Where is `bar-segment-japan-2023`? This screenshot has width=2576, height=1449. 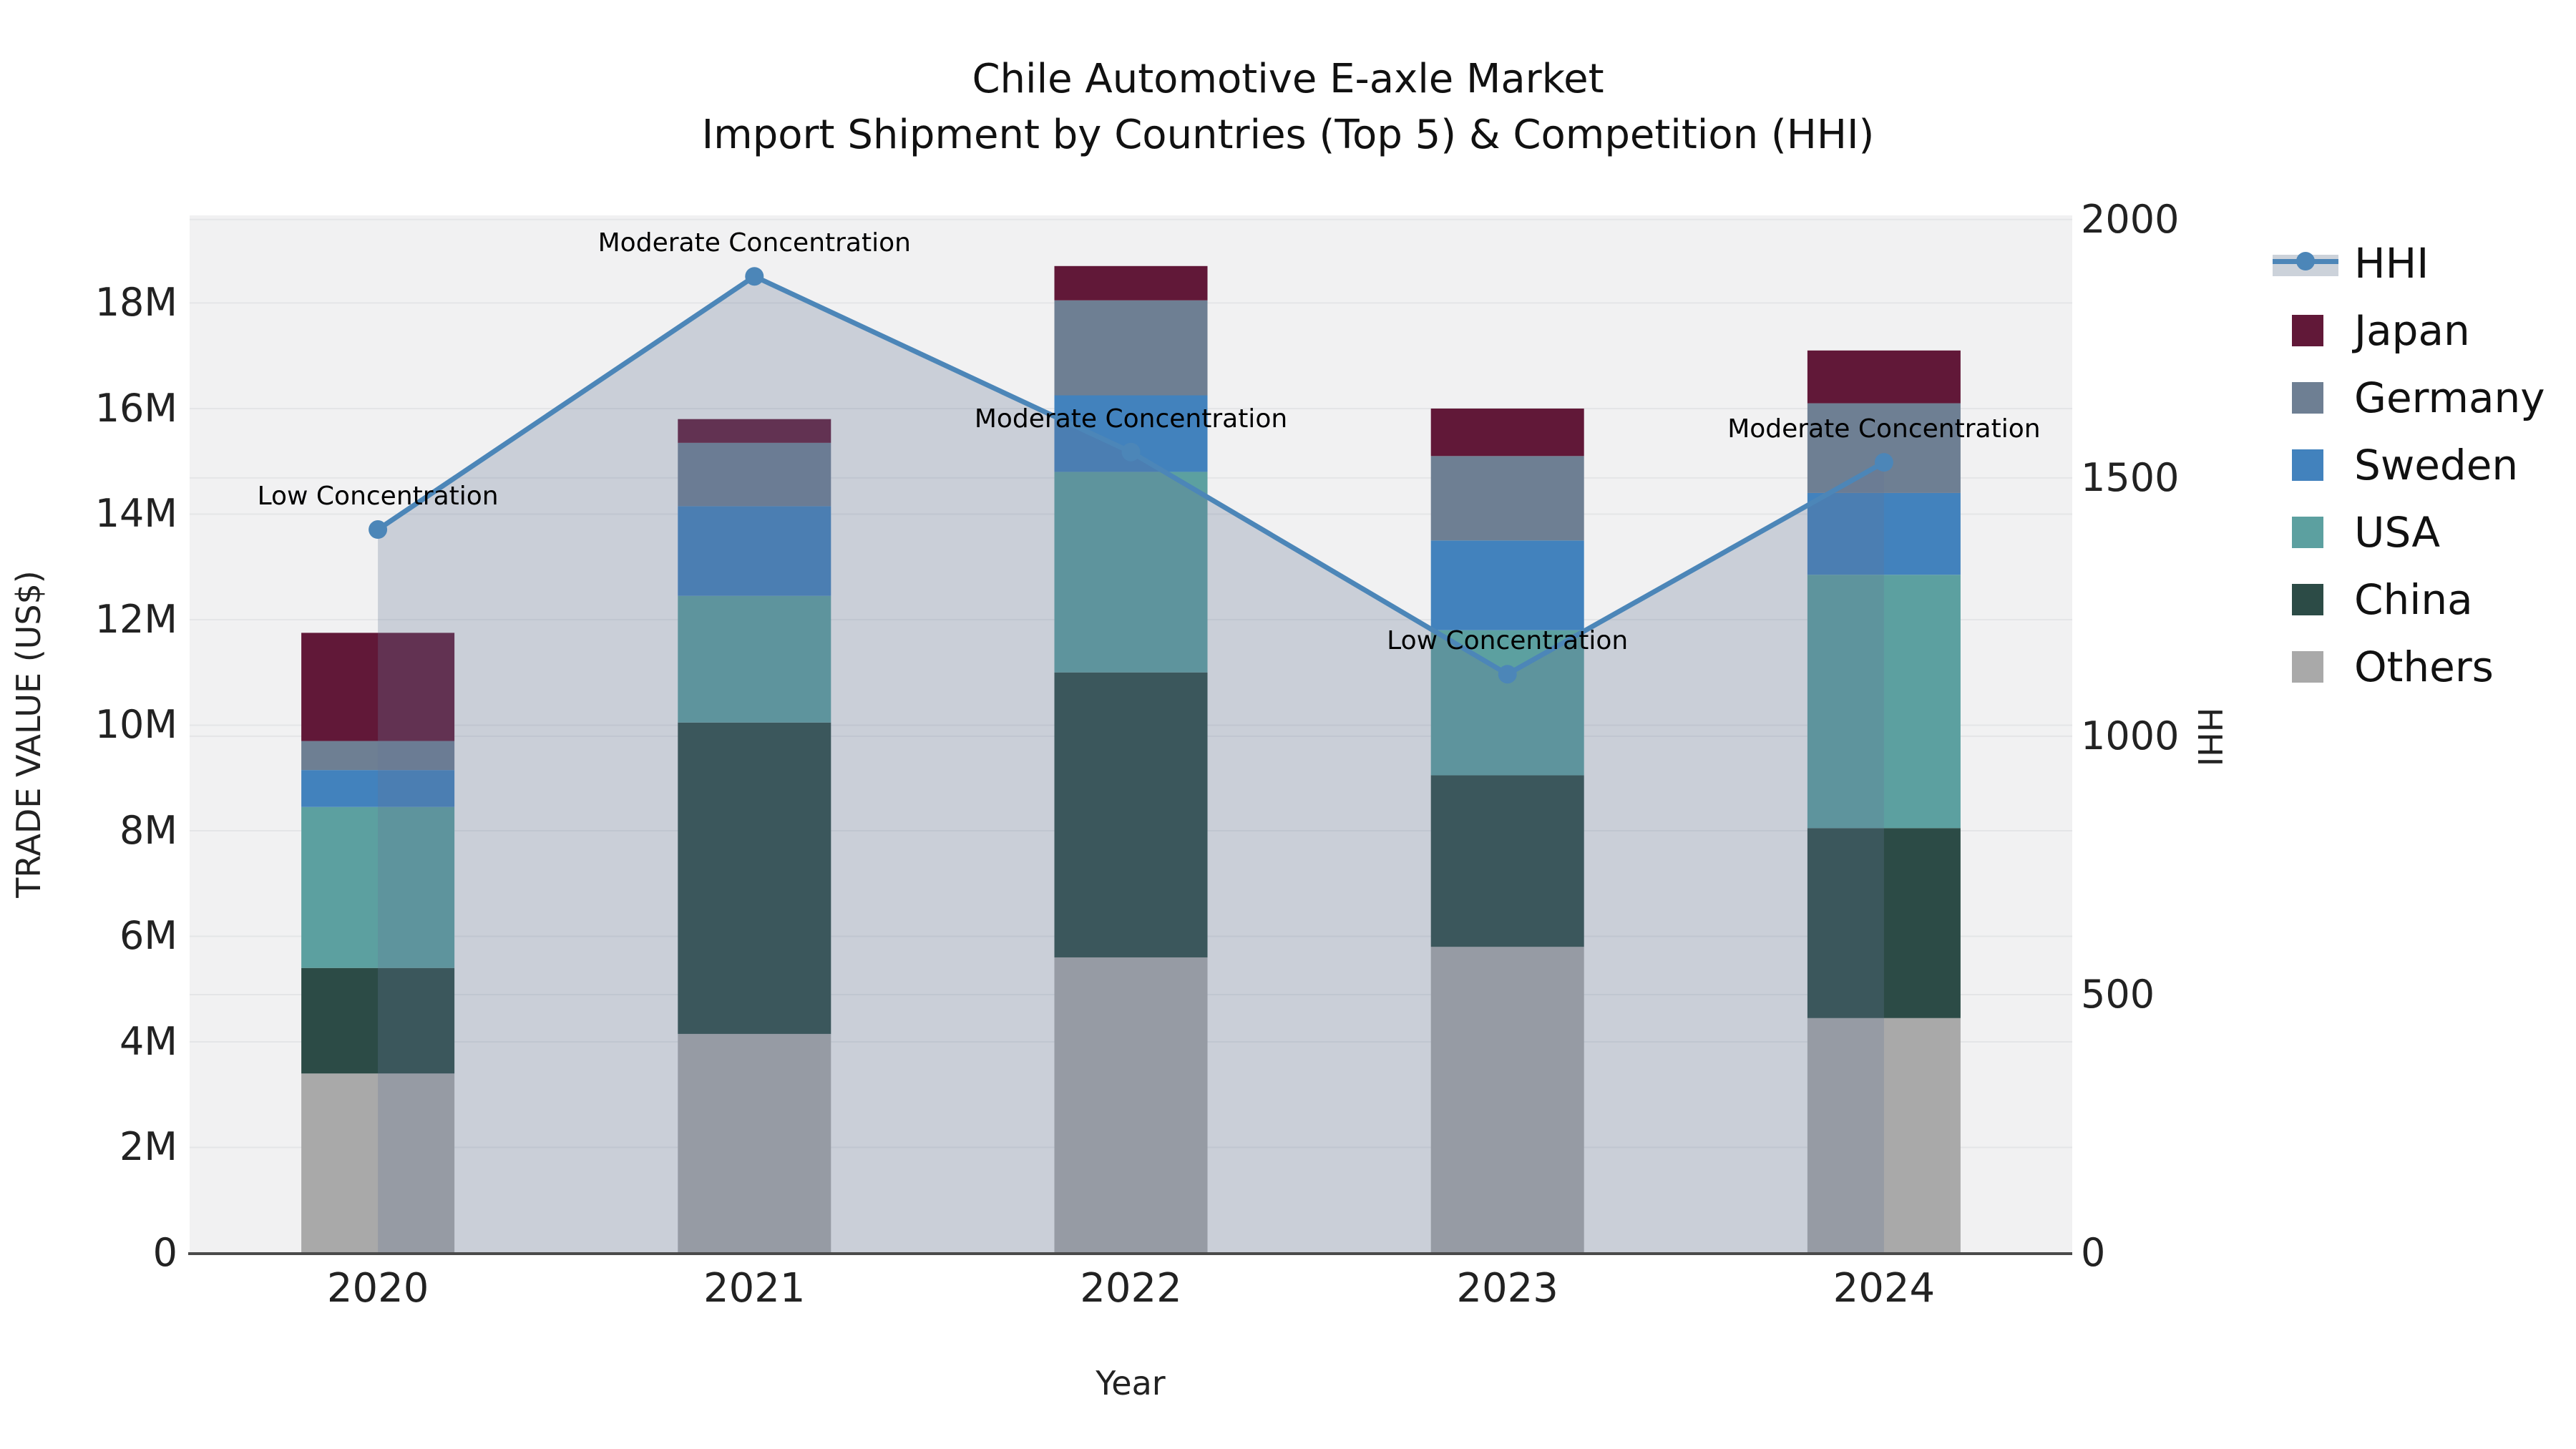
bar-segment-japan-2023 is located at coordinates (1507, 432).